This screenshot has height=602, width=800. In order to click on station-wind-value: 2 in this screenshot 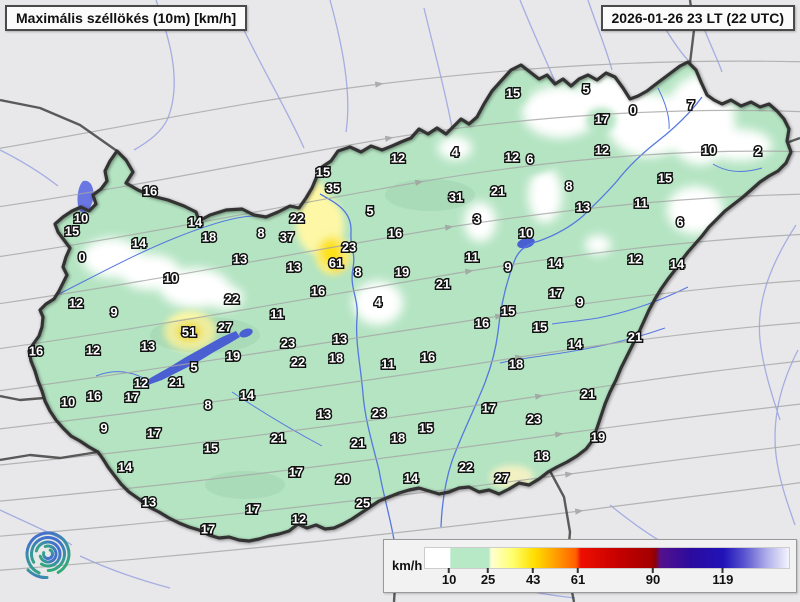, I will do `click(757, 151)`.